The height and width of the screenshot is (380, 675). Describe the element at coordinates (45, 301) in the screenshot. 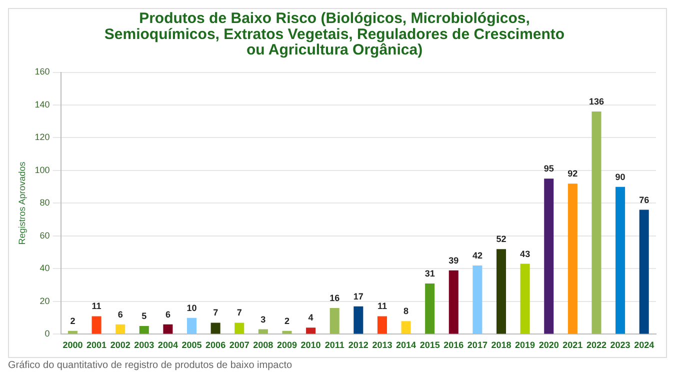

I see `y-tick-label: 20` at that location.